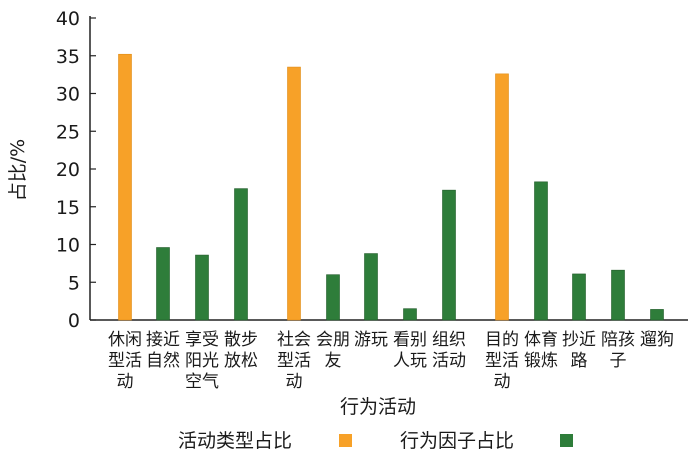  What do you see at coordinates (657, 315) in the screenshot?
I see `bar-遛狗` at bounding box center [657, 315].